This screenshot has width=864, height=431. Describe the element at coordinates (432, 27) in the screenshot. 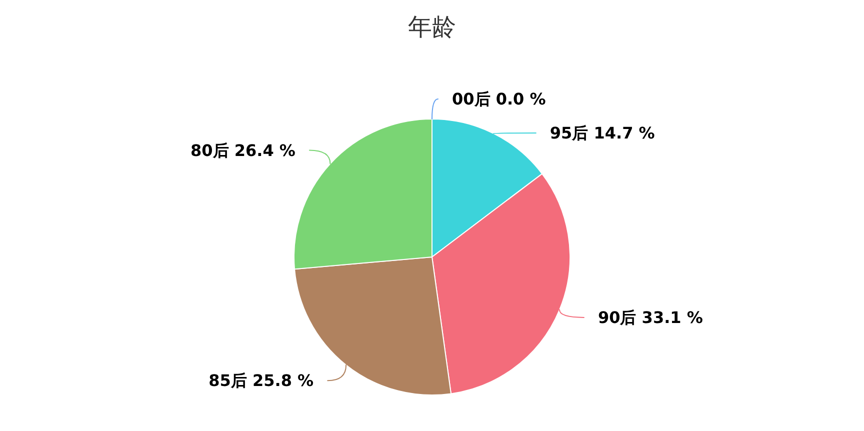

I see `title: 年龄` at that location.